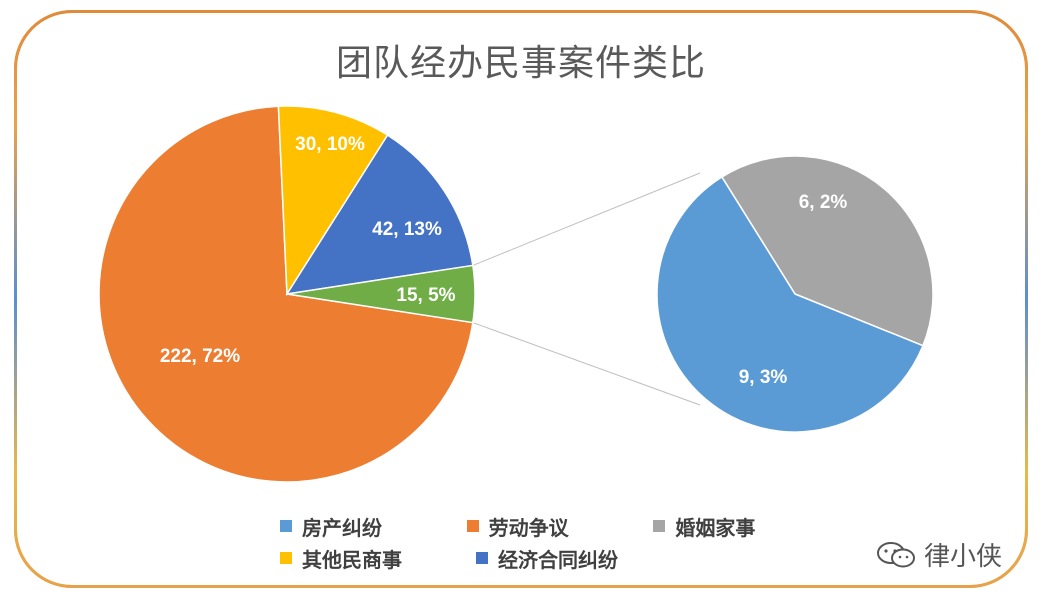  Describe the element at coordinates (558, 559) in the screenshot. I see `legend-label: 经济合同纠纷` at that location.